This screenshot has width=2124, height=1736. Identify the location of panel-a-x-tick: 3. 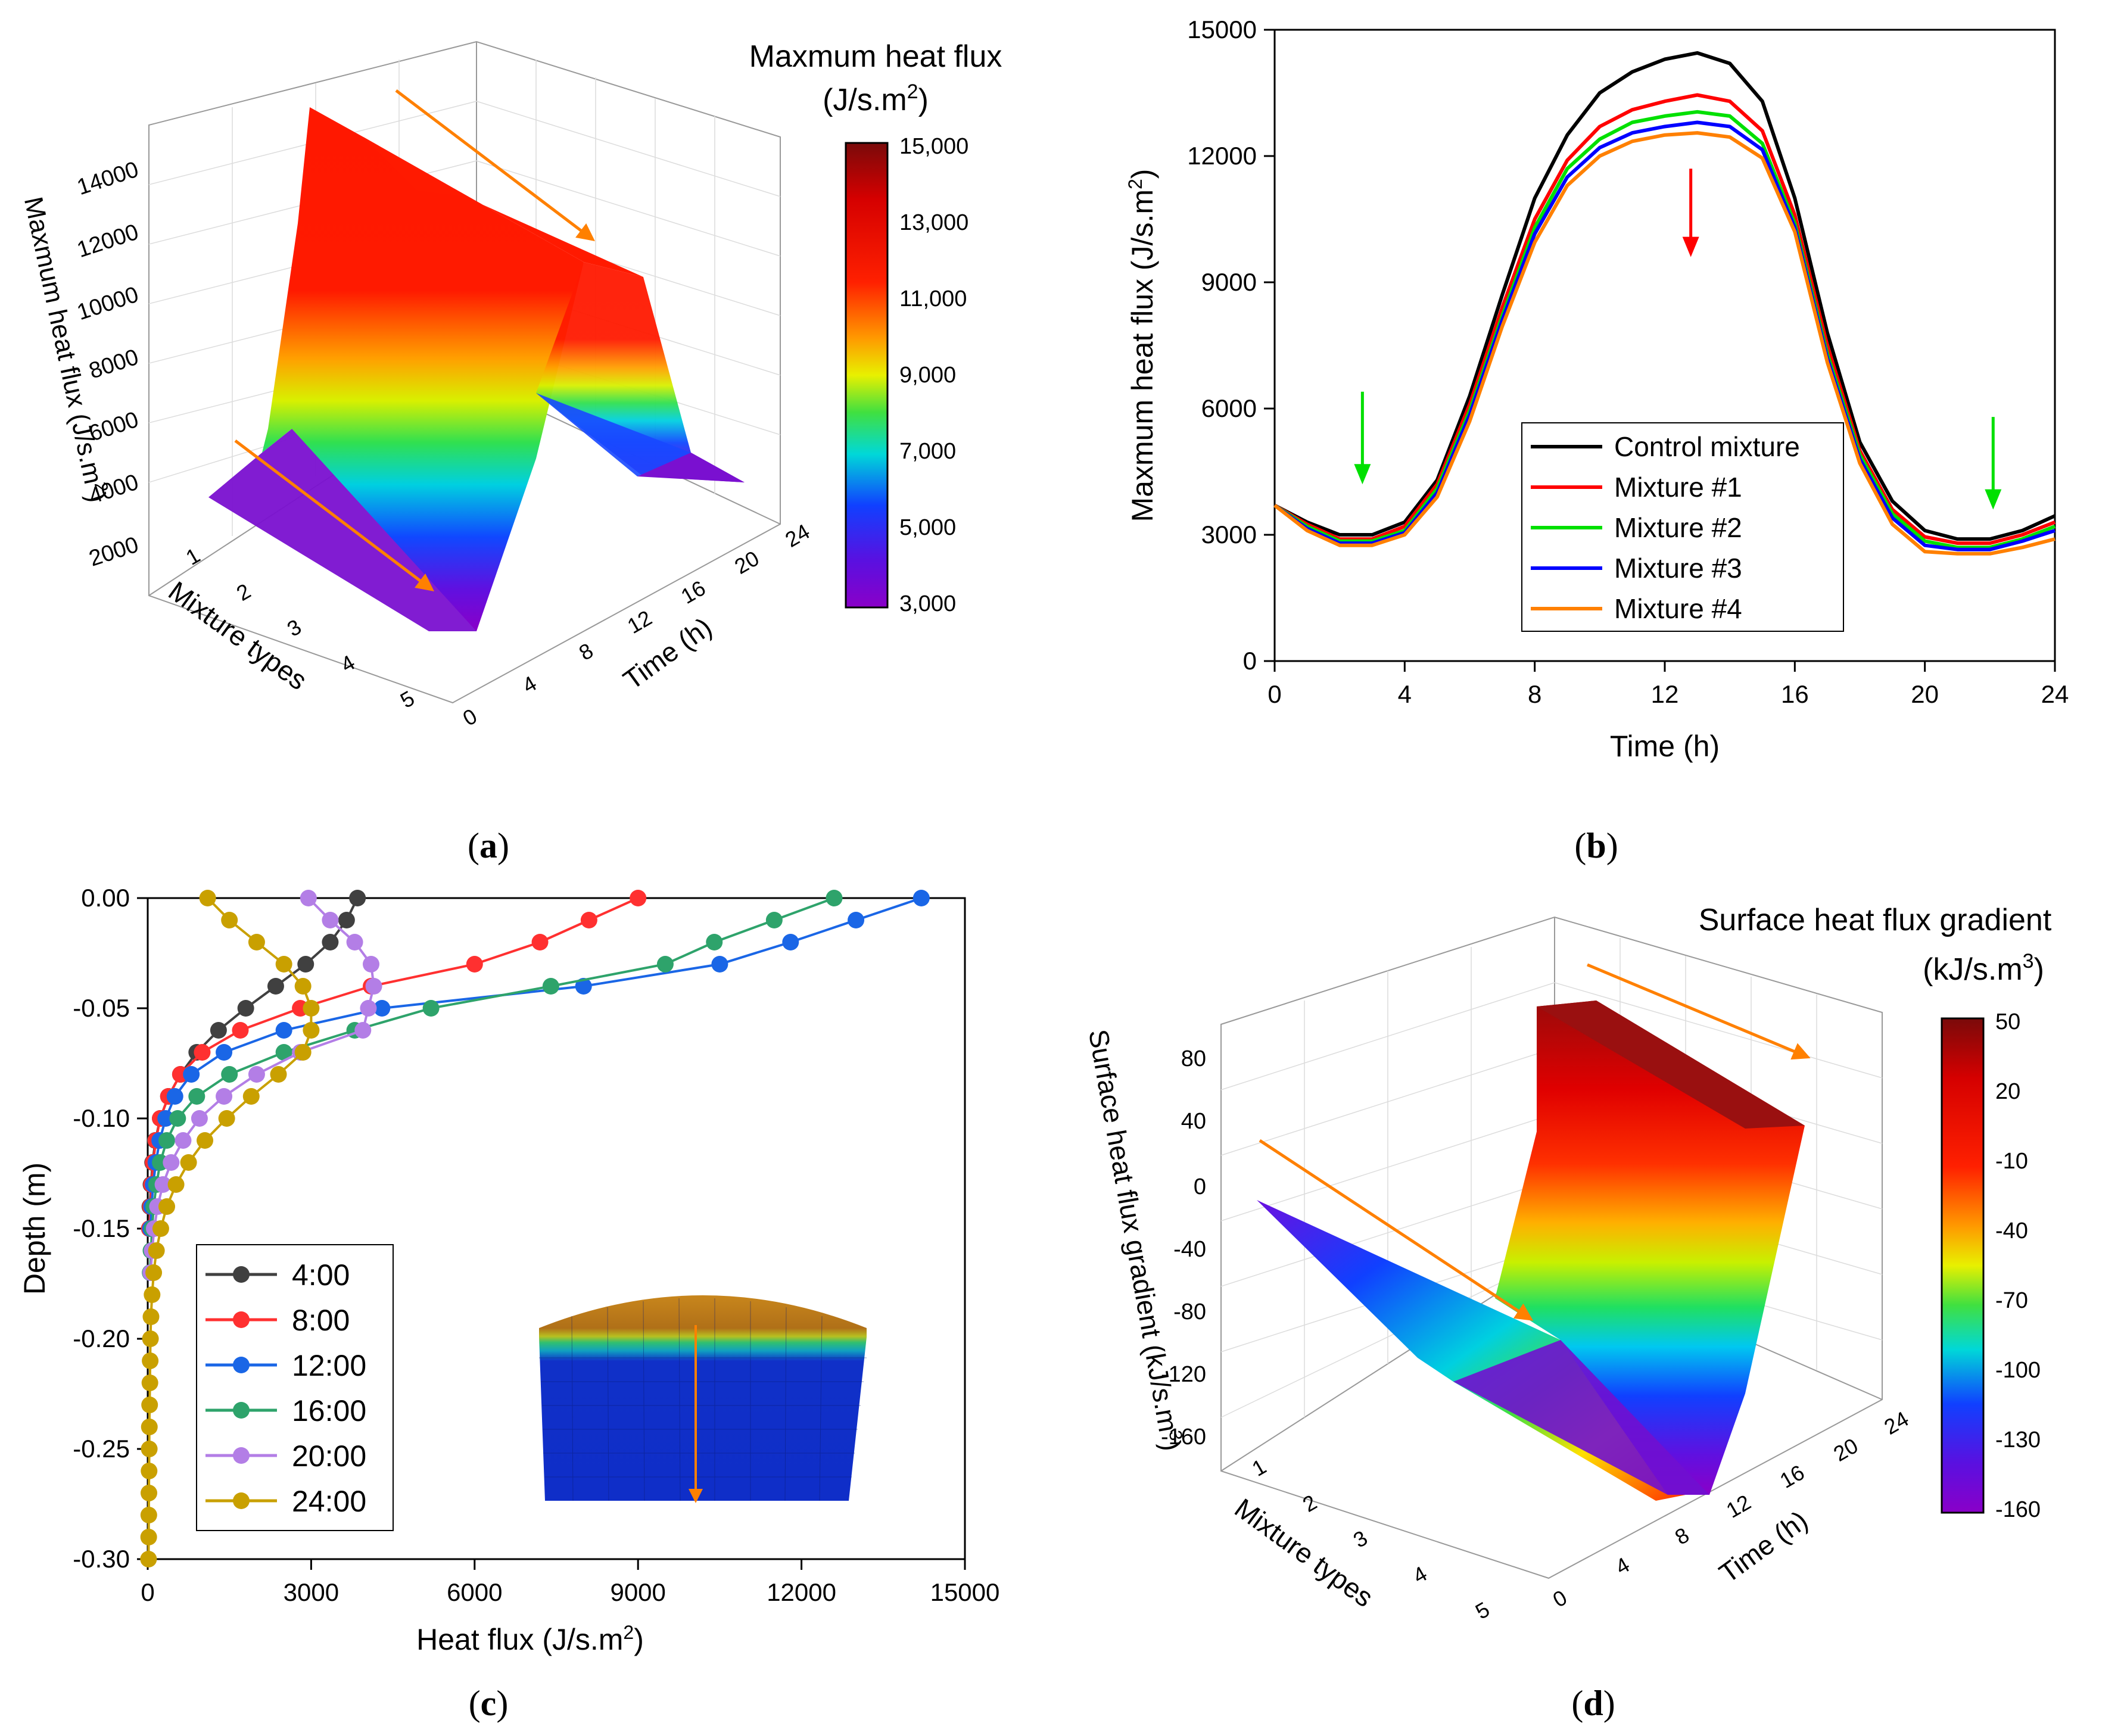
(294, 627).